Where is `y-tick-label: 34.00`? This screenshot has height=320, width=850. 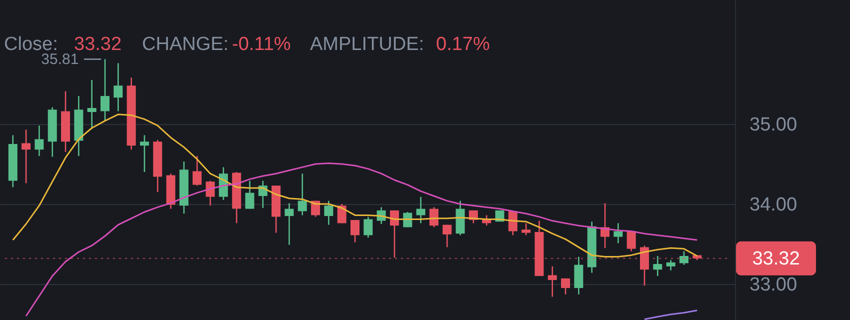
y-tick-label: 34.00 is located at coordinates (774, 205).